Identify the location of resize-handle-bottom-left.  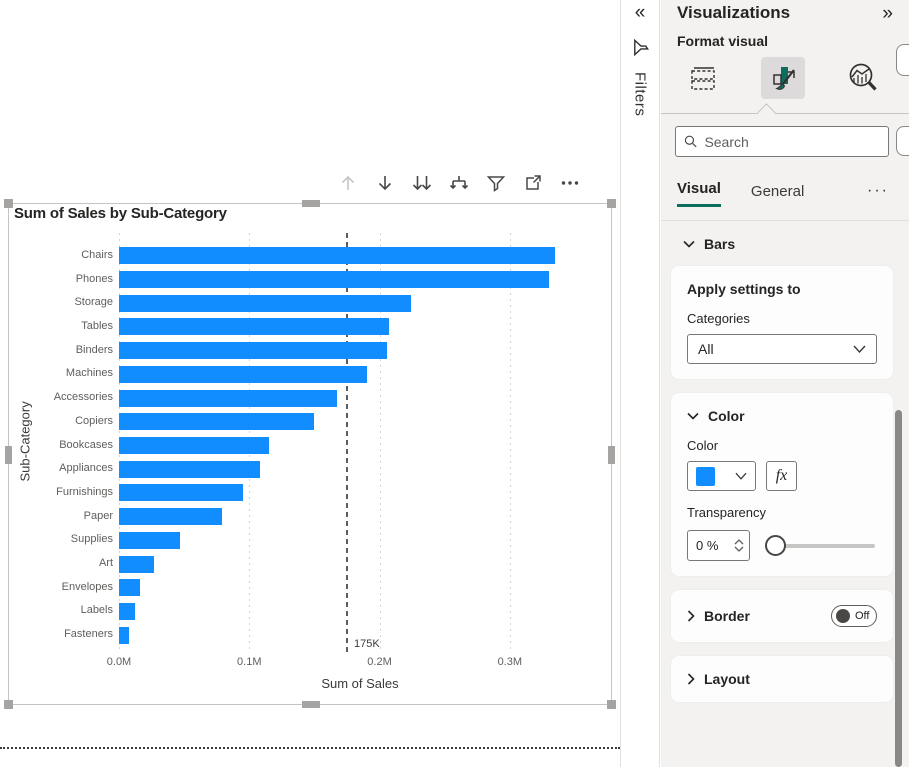
(8, 704).